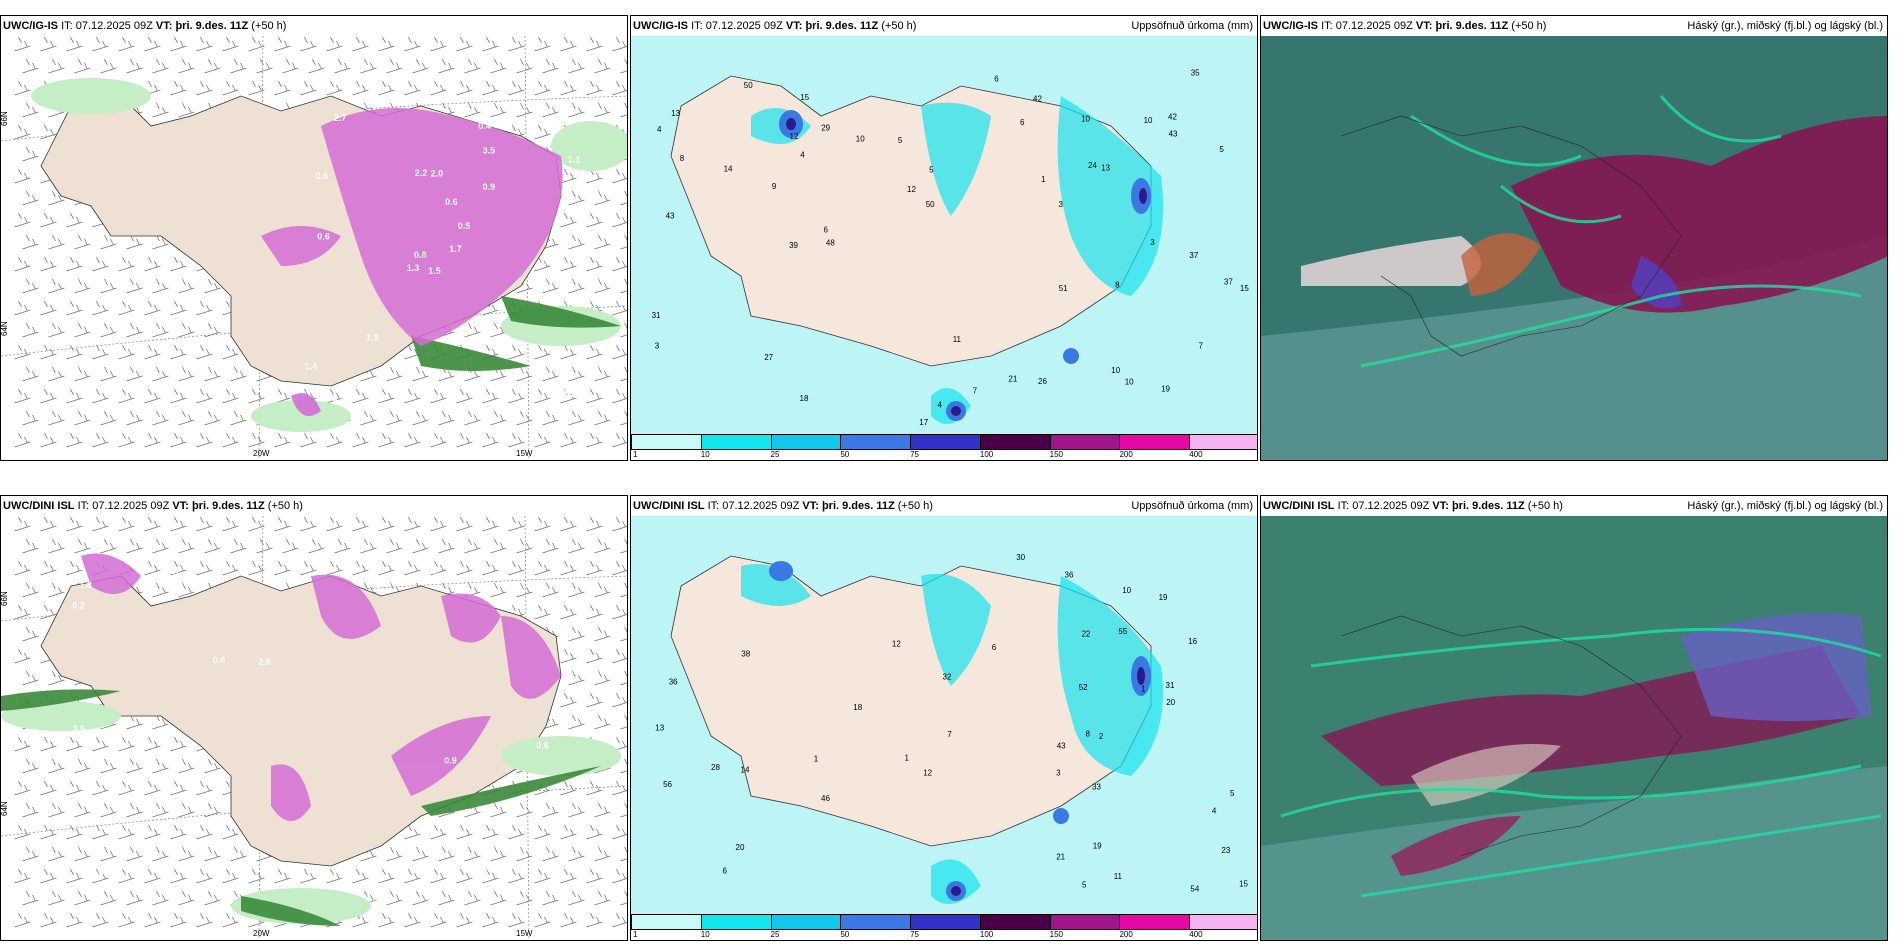  I want to click on value-label: 14, so click(728, 169).